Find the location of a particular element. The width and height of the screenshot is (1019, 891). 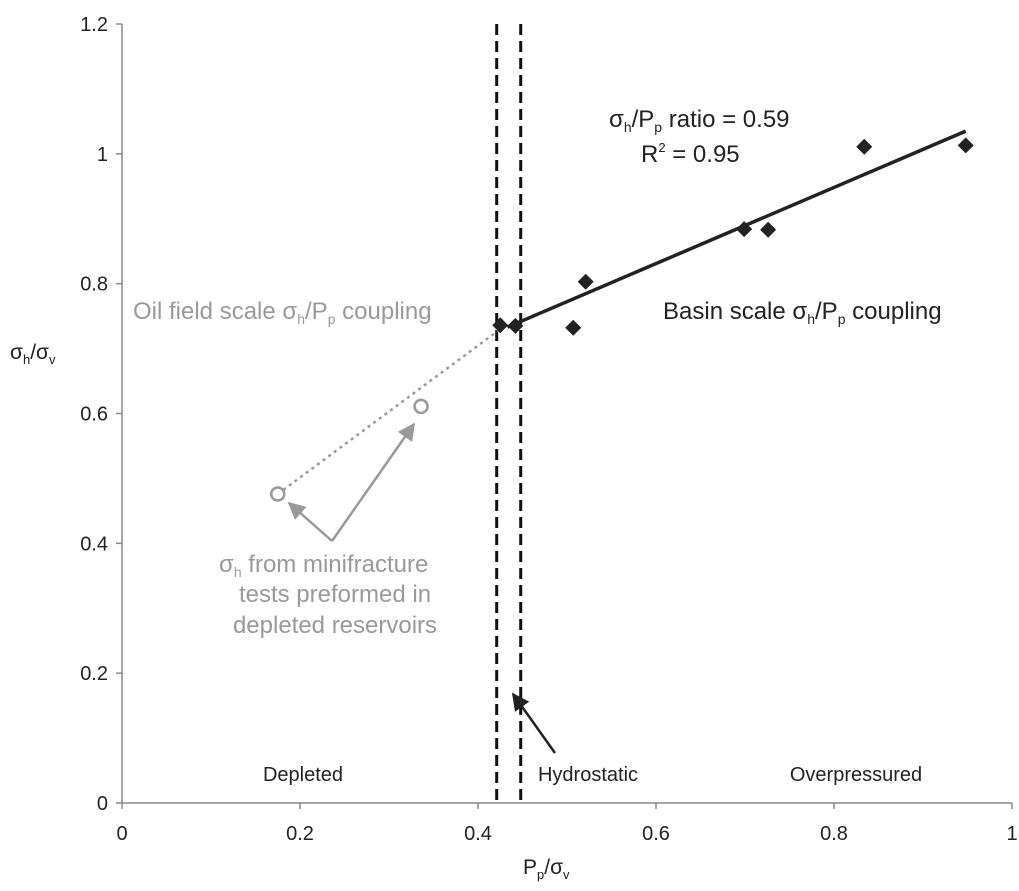

ratio-sigma: σ is located at coordinates (616, 119).